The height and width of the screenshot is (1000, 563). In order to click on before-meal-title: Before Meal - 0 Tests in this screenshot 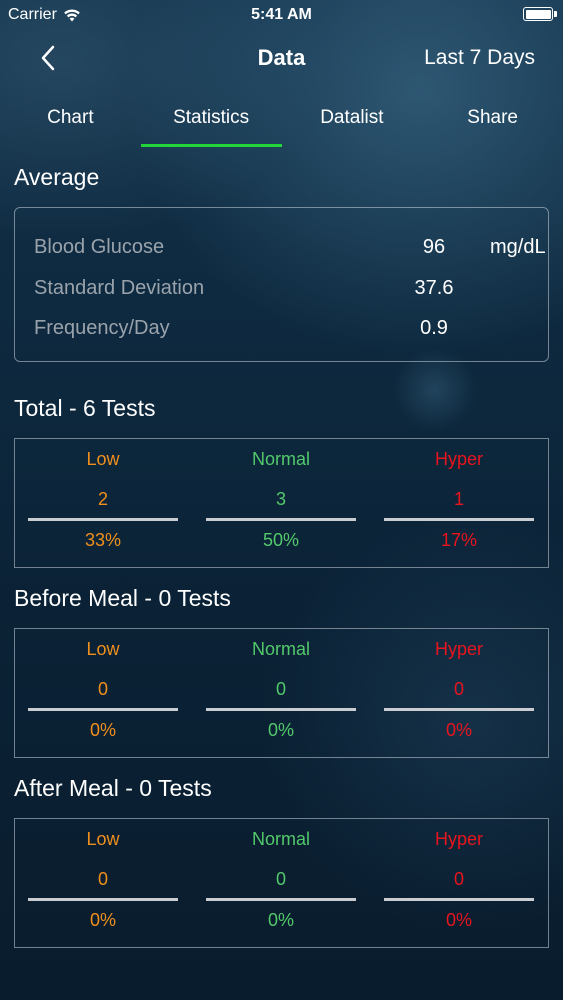, I will do `click(122, 598)`.